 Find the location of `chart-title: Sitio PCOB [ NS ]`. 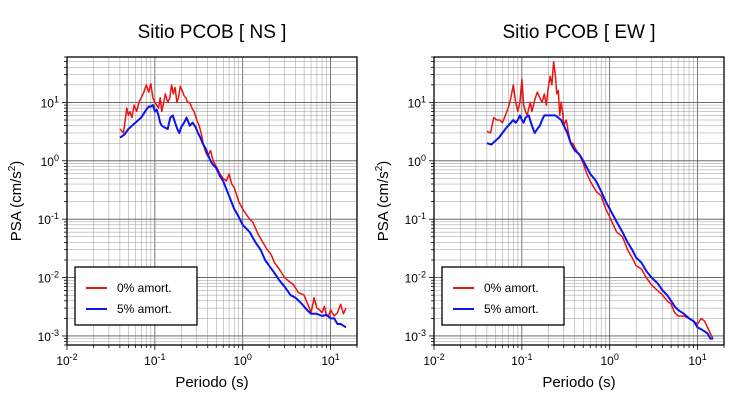

chart-title: Sitio PCOB [ NS ] is located at coordinates (212, 32).